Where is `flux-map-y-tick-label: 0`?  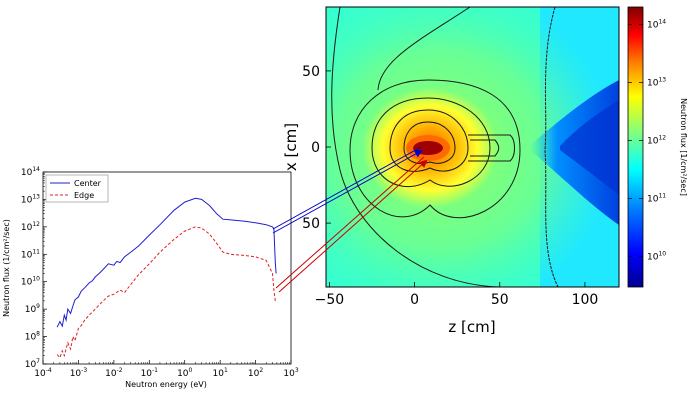 flux-map-y-tick-label: 0 is located at coordinates (315, 148).